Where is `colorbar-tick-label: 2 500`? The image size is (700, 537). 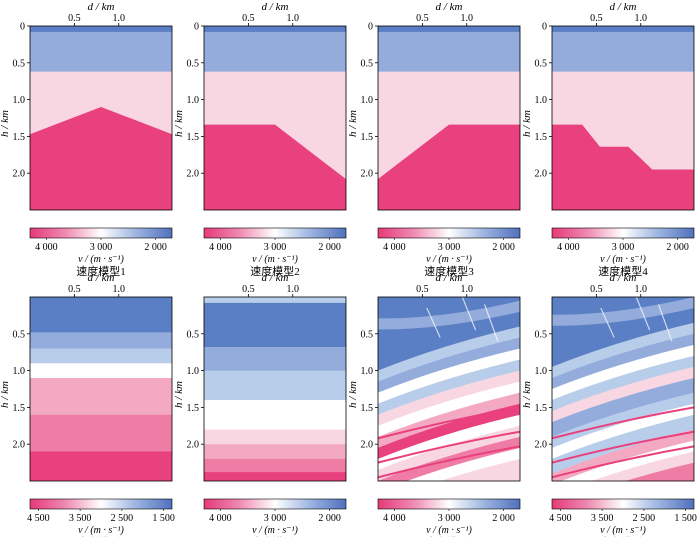 colorbar-tick-label: 2 500 is located at coordinates (644, 518).